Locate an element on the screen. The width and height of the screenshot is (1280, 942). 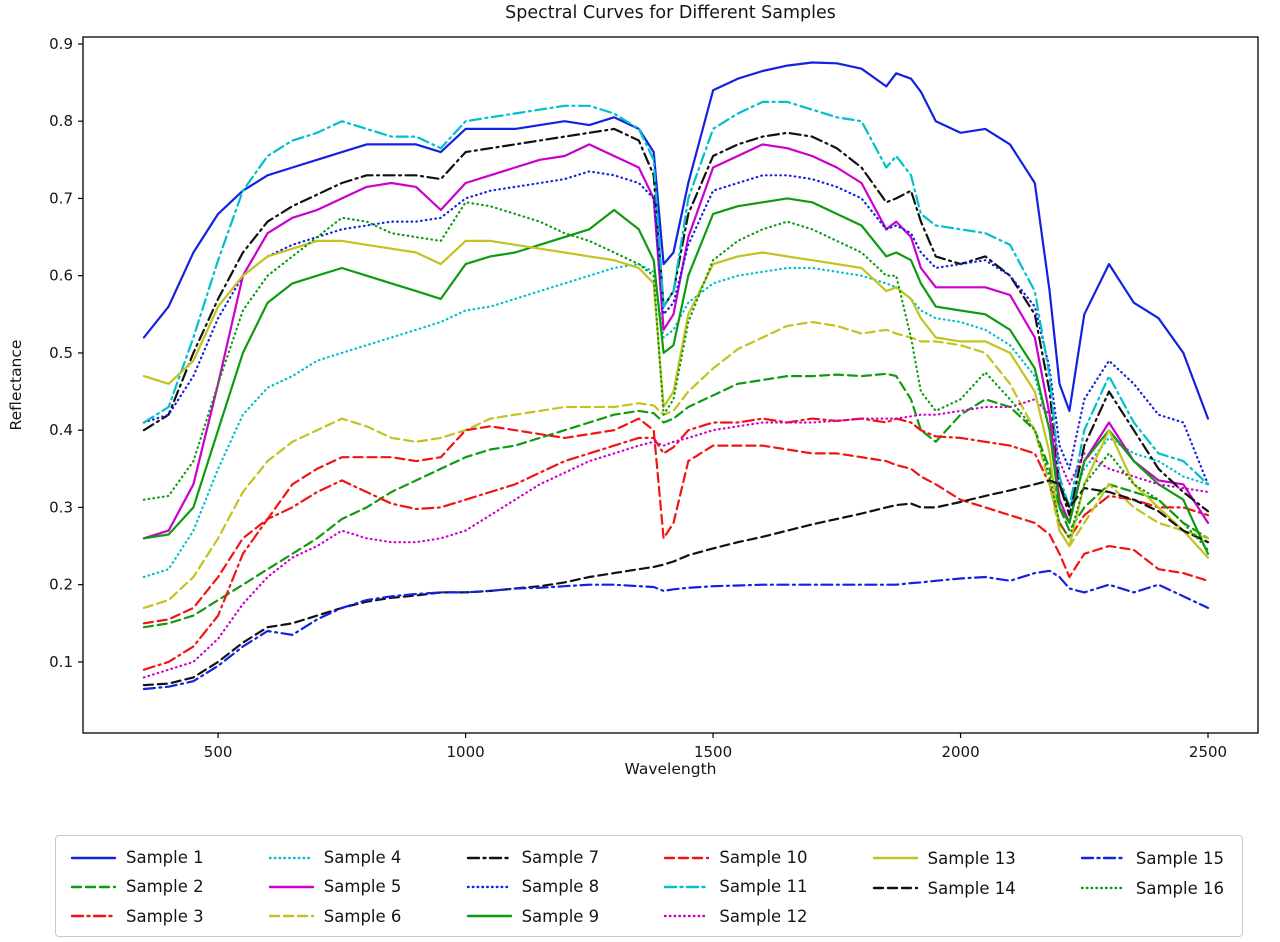
legend-label: Sample 12 is located at coordinates (763, 916).